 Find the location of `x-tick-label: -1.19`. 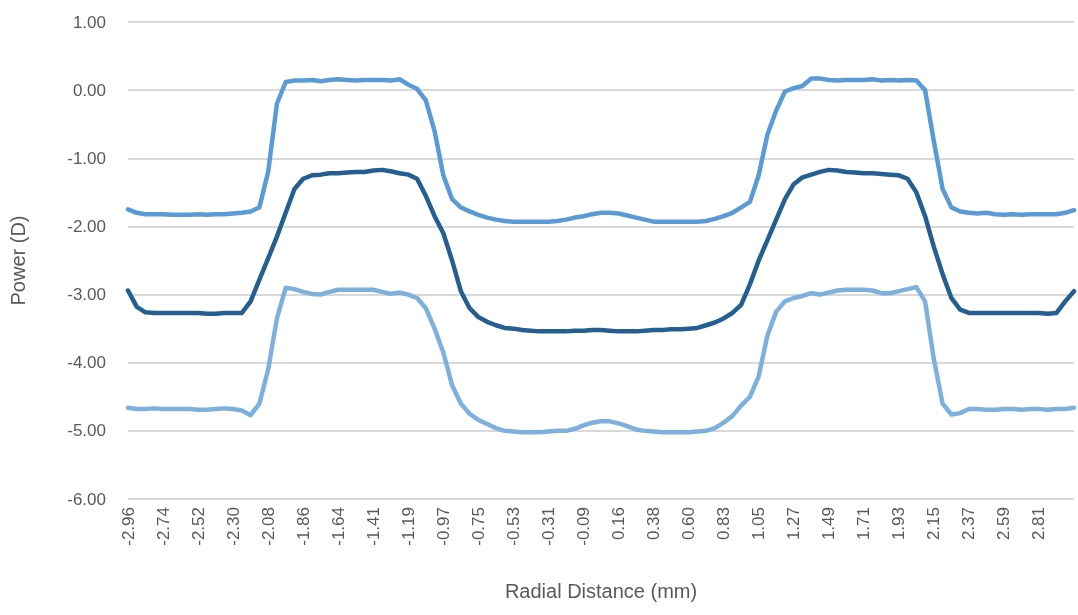

x-tick-label: -1.19 is located at coordinates (408, 526).